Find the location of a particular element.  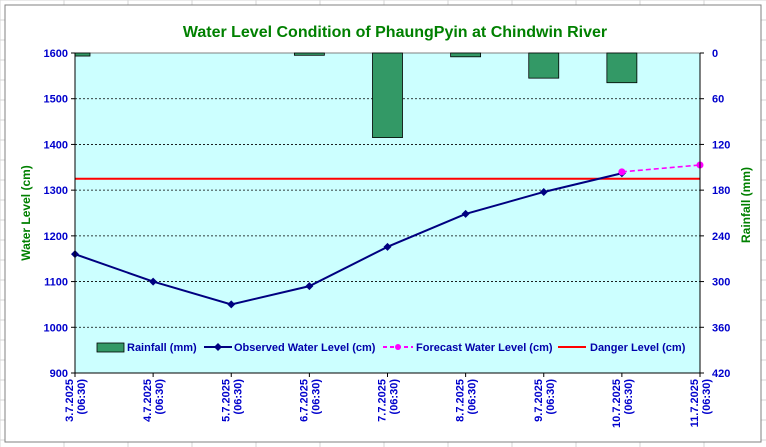

x-tick-label-date: 3.7.2025 is located at coordinates (70, 400).